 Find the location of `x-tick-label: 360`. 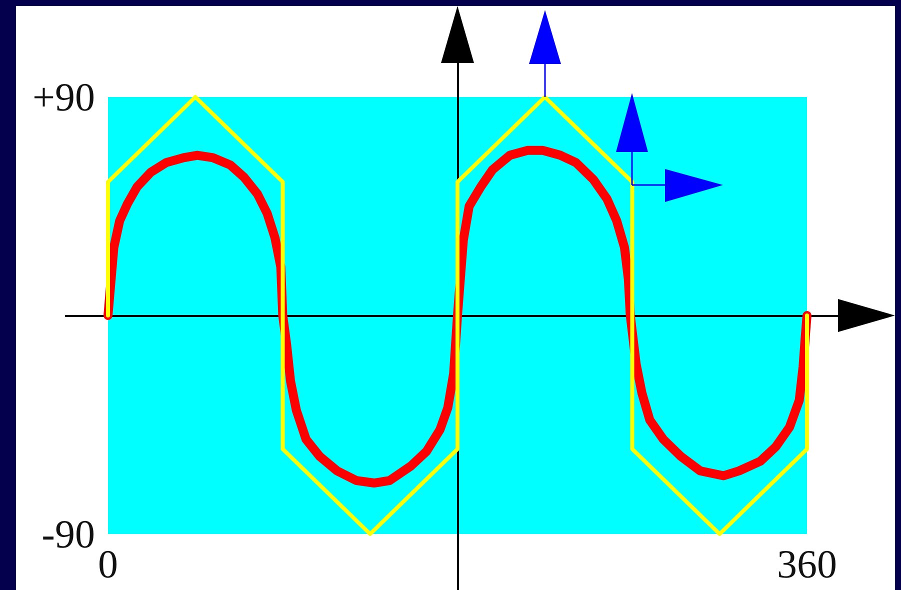

x-tick-label: 360 is located at coordinates (807, 564).